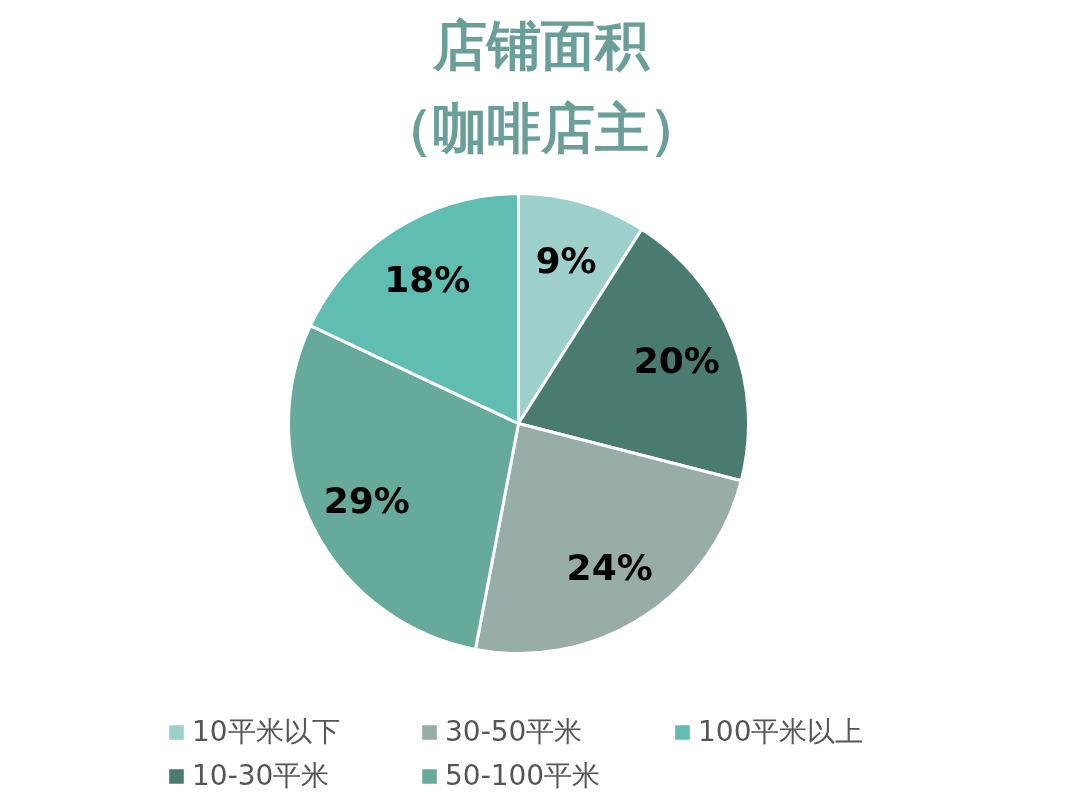  What do you see at coordinates (366, 501) in the screenshot?
I see `data-label: 29%` at bounding box center [366, 501].